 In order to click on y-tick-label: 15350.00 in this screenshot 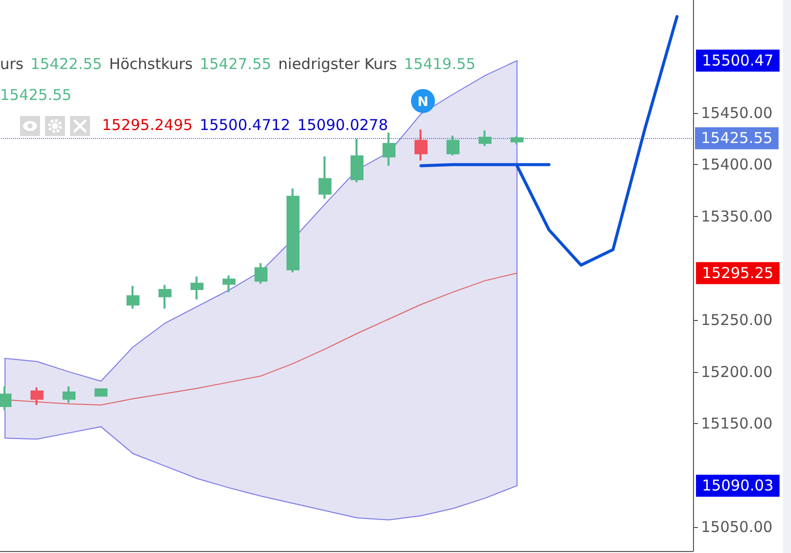, I will do `click(737, 216)`.